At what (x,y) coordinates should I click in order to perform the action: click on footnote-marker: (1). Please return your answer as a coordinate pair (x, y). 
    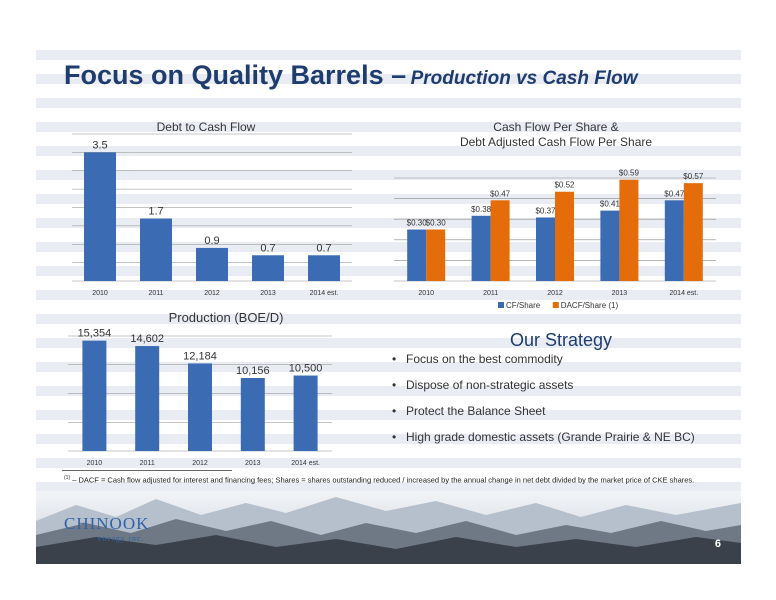
    Looking at the image, I should click on (67, 478).